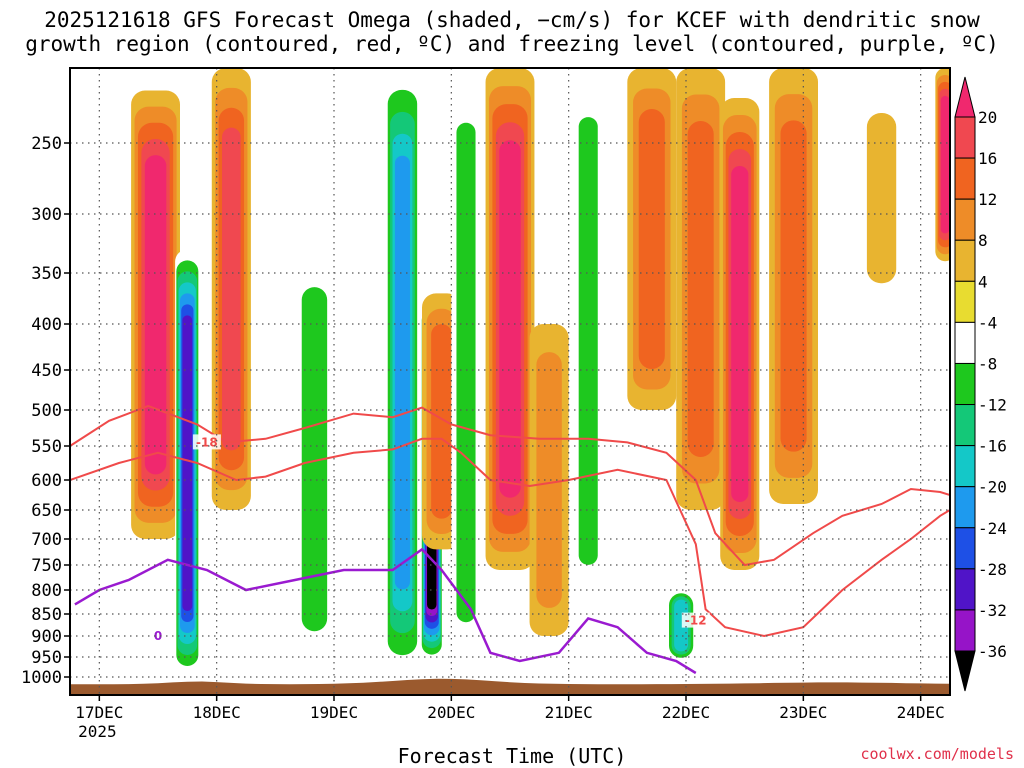 The image size is (1024, 768). I want to click on colorbar-label: 12, so click(987, 199).